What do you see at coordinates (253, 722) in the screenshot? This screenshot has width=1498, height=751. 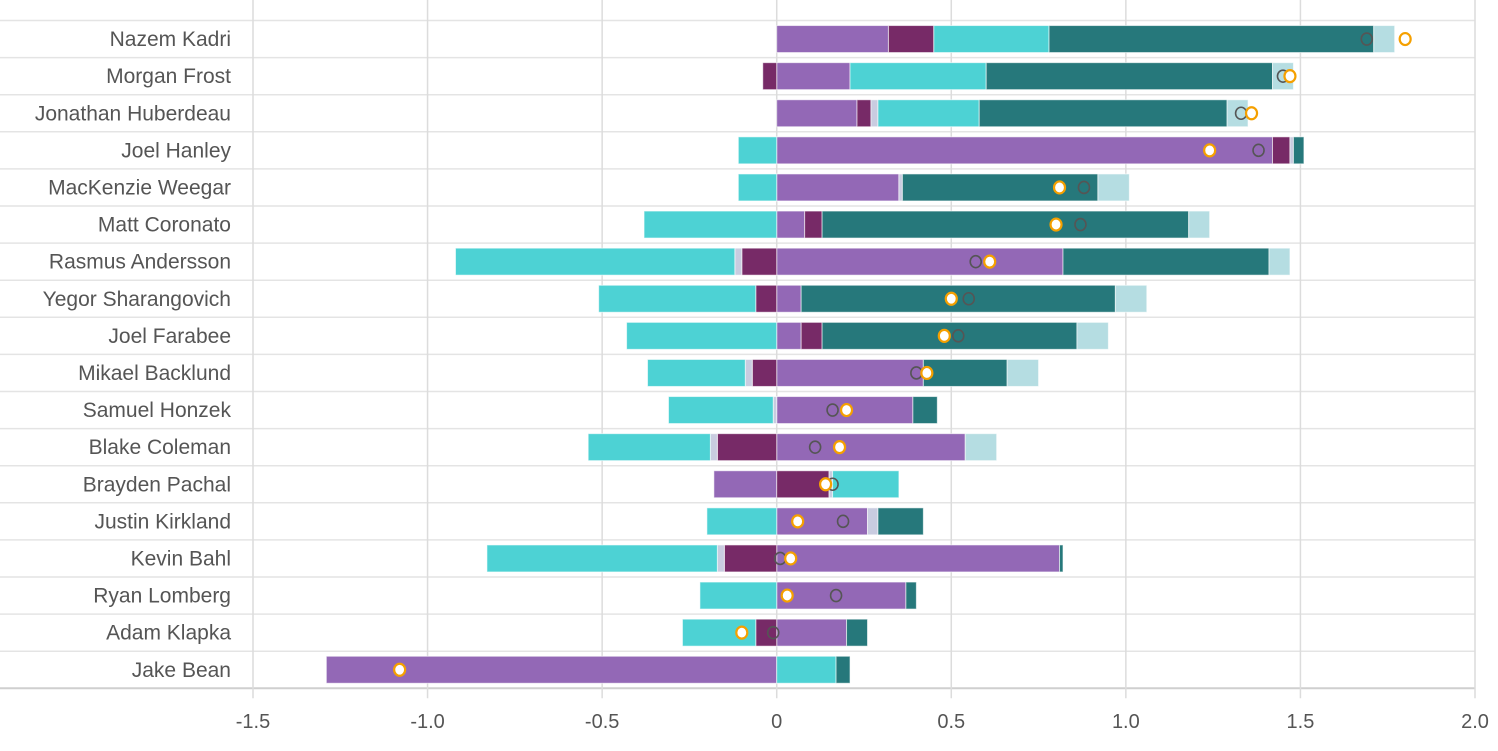 I see `x-tick-label: -1.5` at bounding box center [253, 722].